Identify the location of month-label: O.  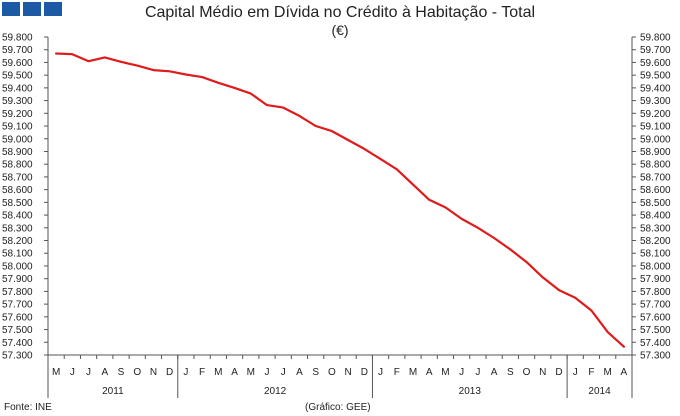
(137, 372).